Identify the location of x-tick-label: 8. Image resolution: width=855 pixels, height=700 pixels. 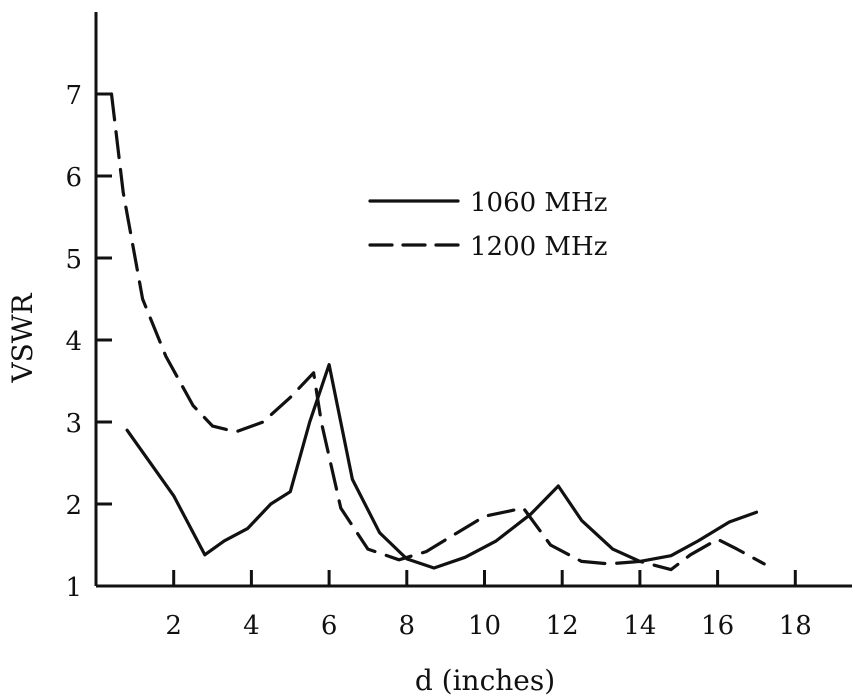
(407, 626).